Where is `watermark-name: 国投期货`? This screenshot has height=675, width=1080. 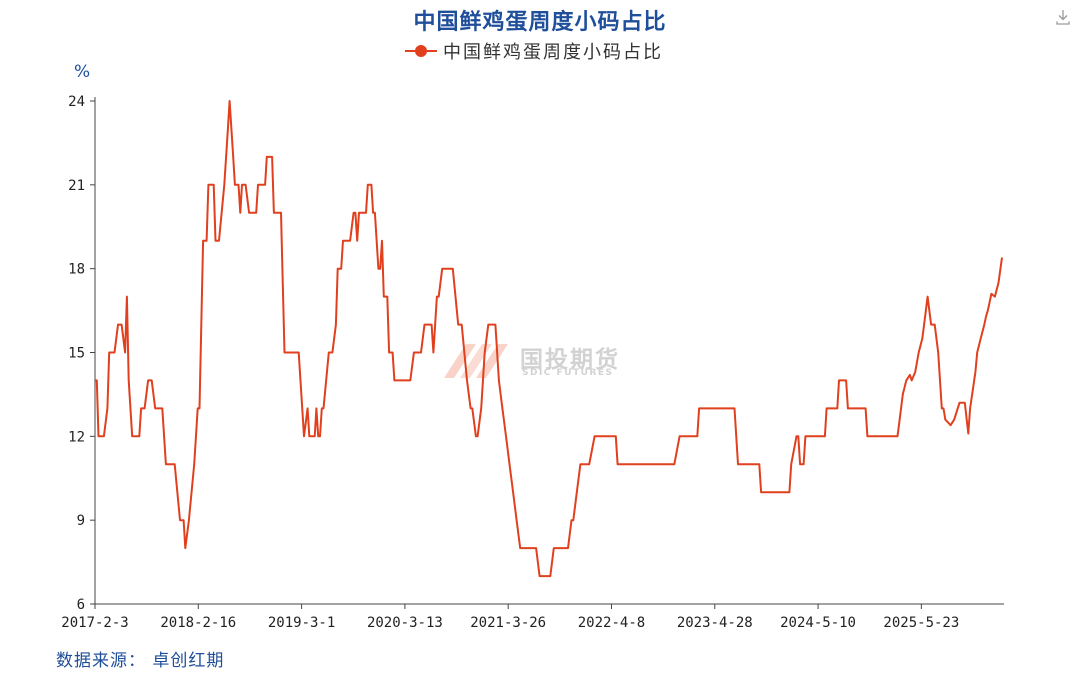 watermark-name: 国投期货 is located at coordinates (570, 360).